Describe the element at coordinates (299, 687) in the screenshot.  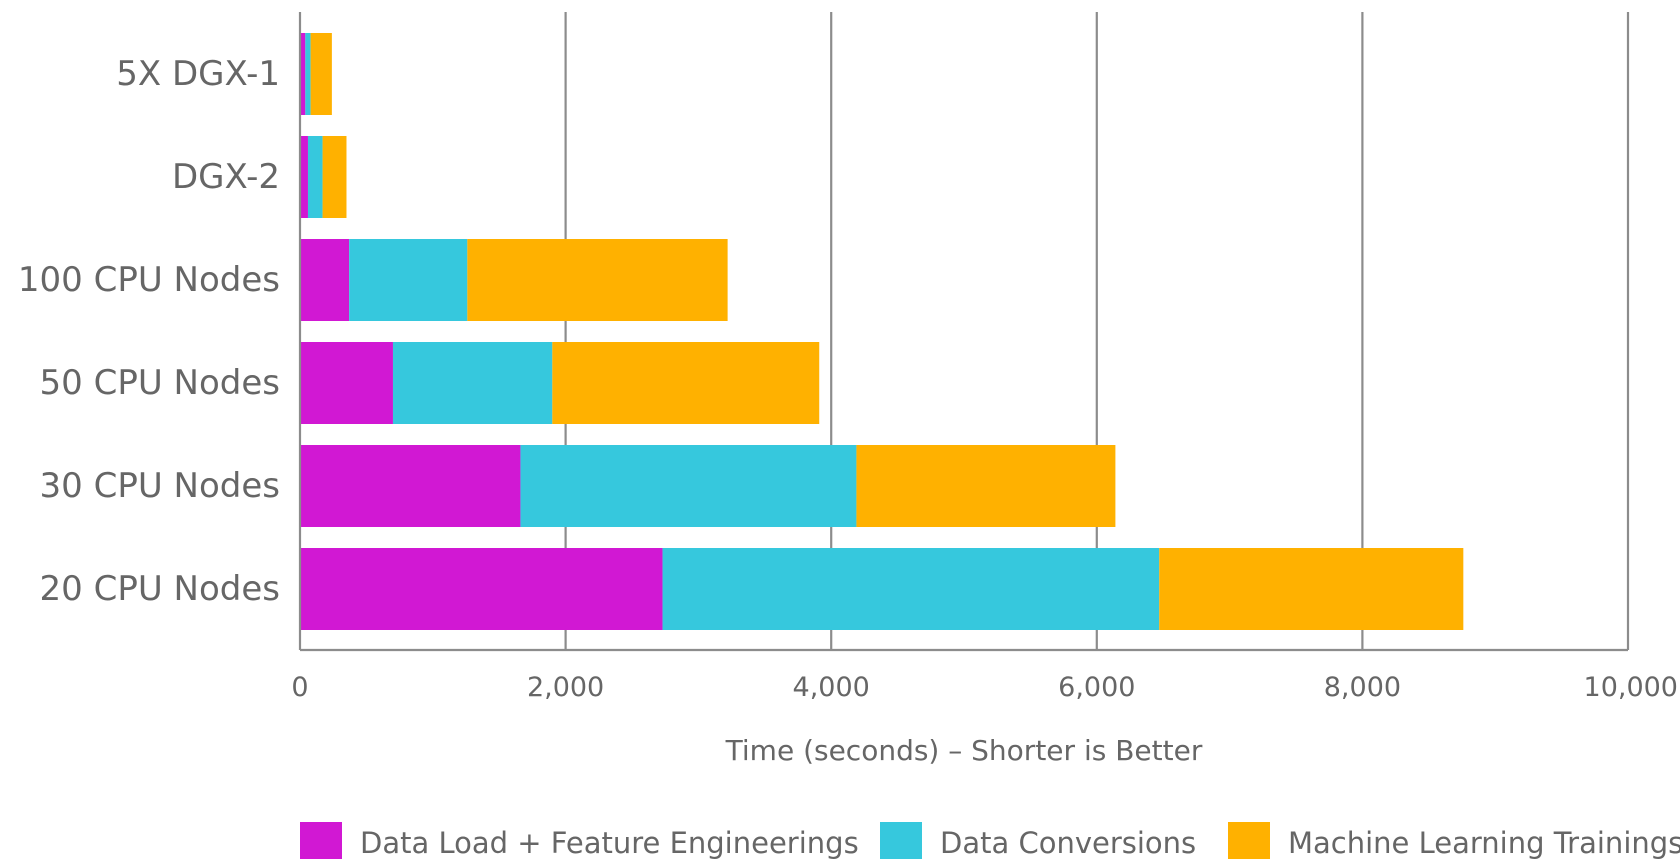
I see `x-tick-label-0: 0` at that location.